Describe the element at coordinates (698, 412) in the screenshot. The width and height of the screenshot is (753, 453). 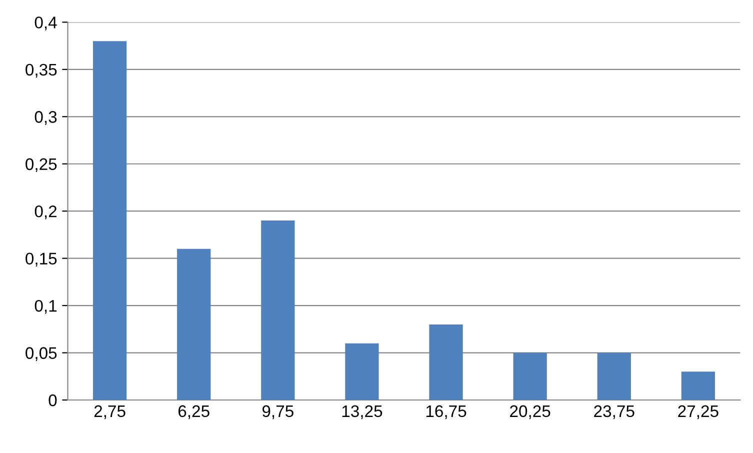
I see `x-tick-label: 27,25` at that location.